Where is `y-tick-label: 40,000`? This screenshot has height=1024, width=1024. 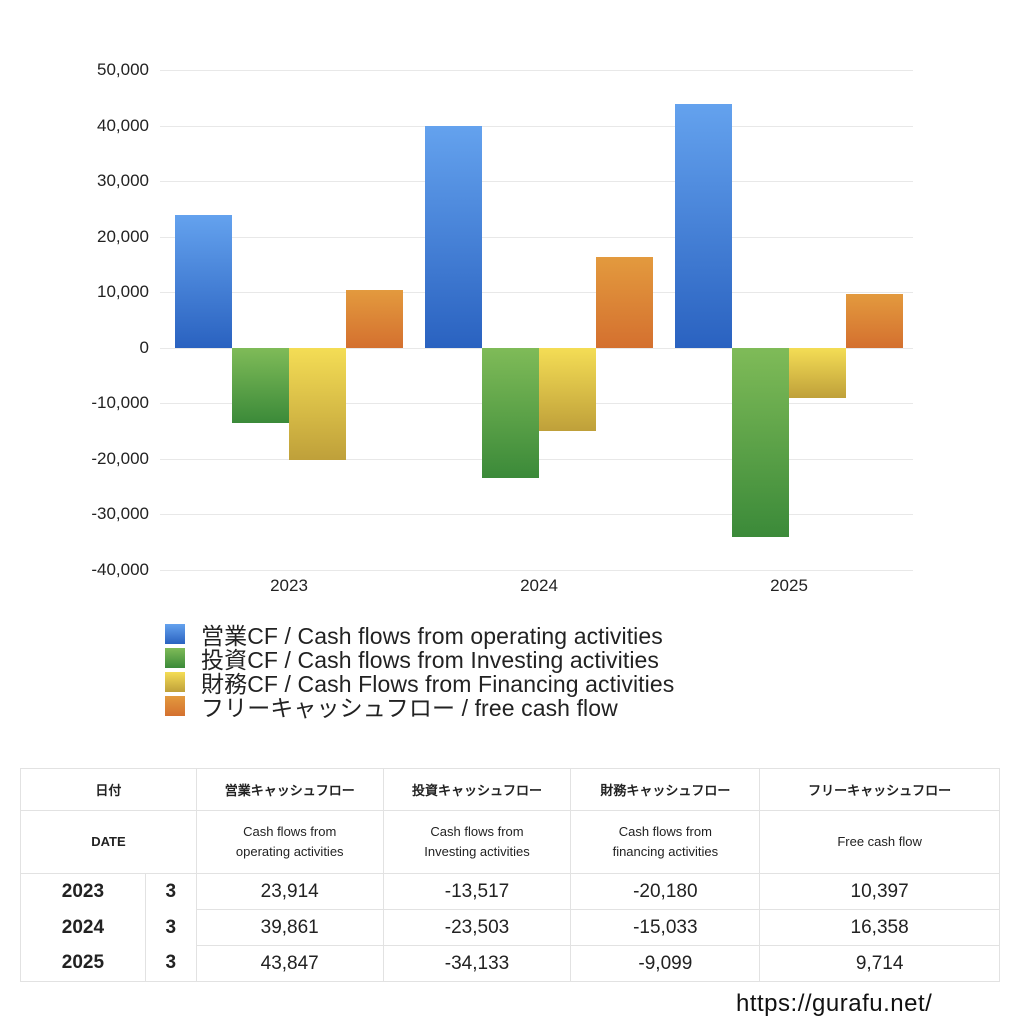 y-tick-label: 40,000 is located at coordinates (123, 125).